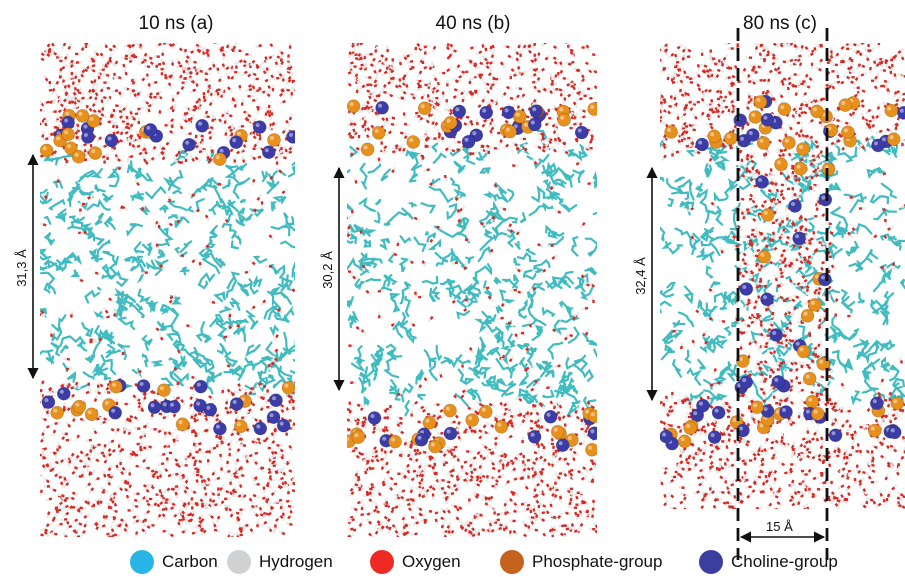 This screenshot has width=905, height=577. I want to click on oxygen-swatch, so click(382, 562).